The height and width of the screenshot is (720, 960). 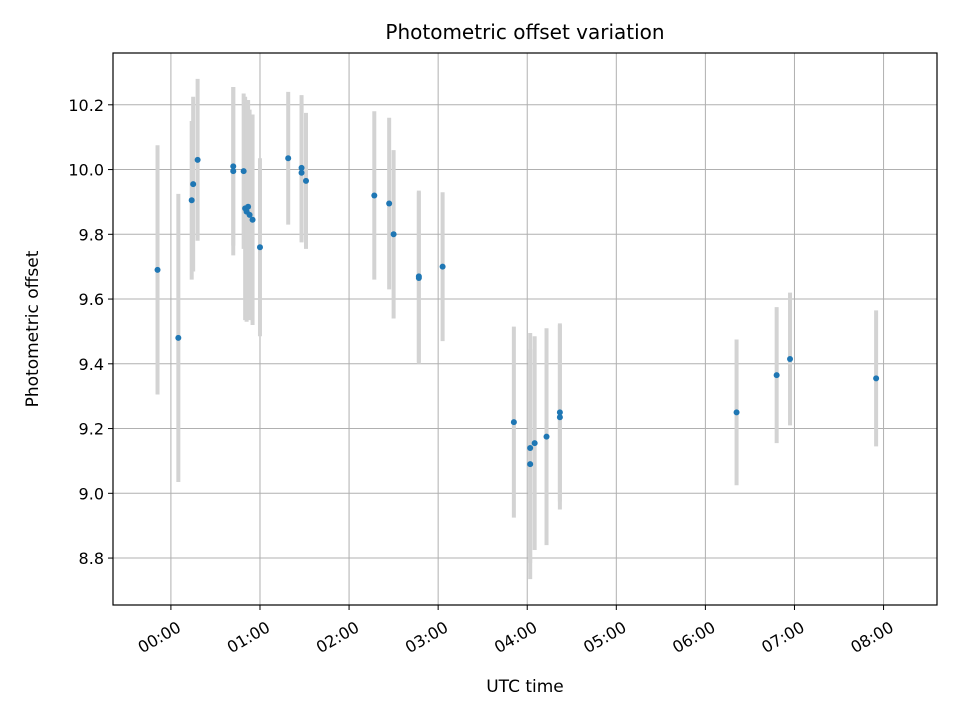 I want to click on y-tick-label: 10.0, so click(x=86, y=170).